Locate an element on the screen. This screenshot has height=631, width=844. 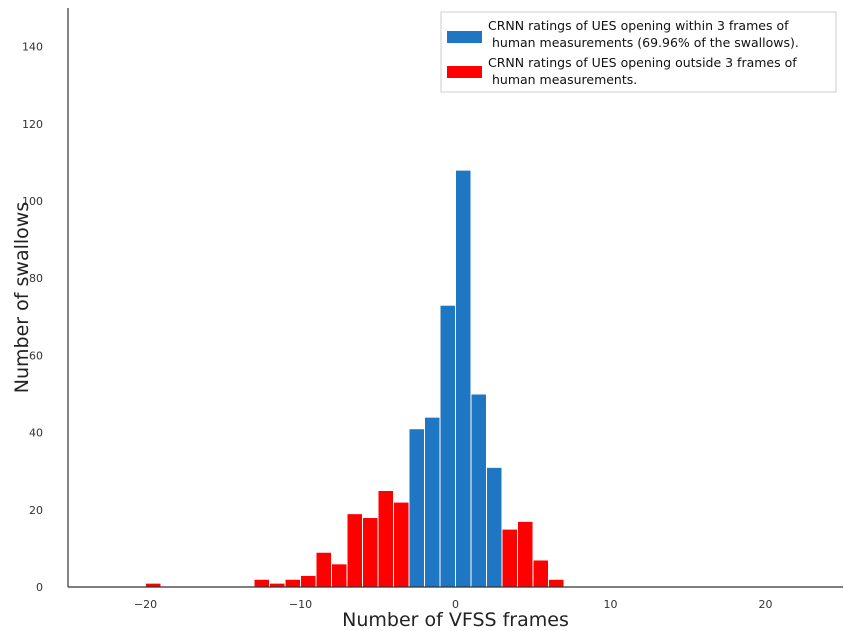
bar-within-bin--3 is located at coordinates (416, 508).